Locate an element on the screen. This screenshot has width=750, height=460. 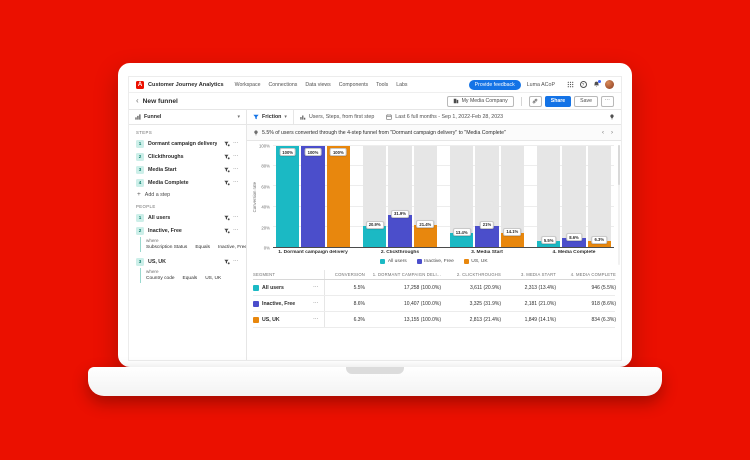
bar-US, UK: 100% is located at coordinates (338, 196).